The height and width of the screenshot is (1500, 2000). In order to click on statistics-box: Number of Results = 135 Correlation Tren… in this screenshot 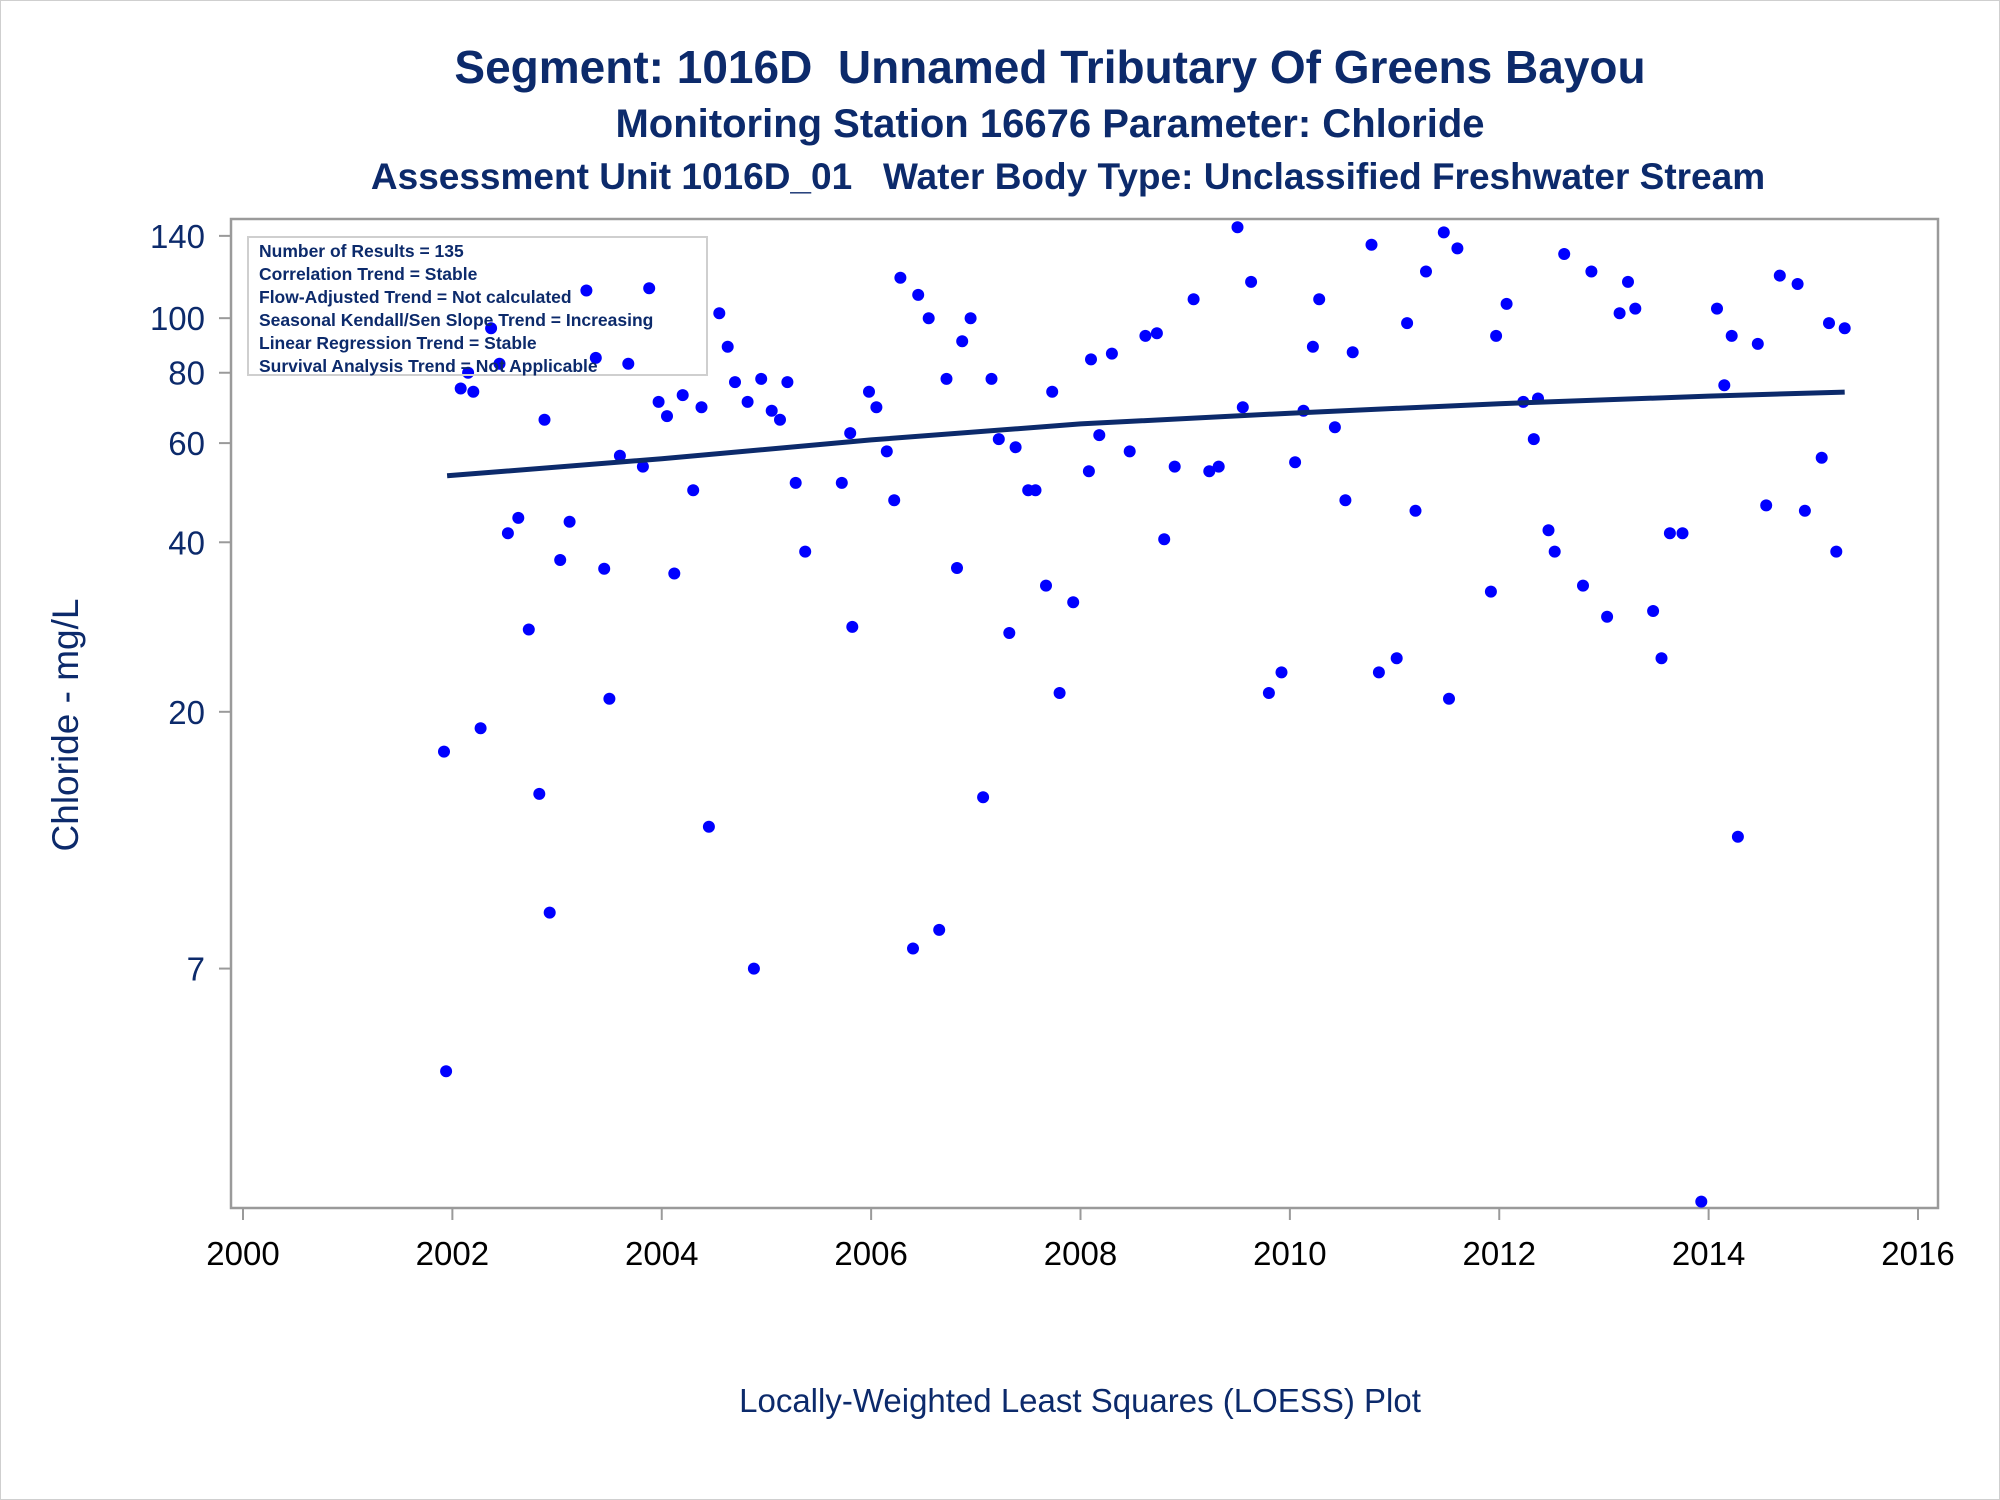, I will do `click(477, 306)`.